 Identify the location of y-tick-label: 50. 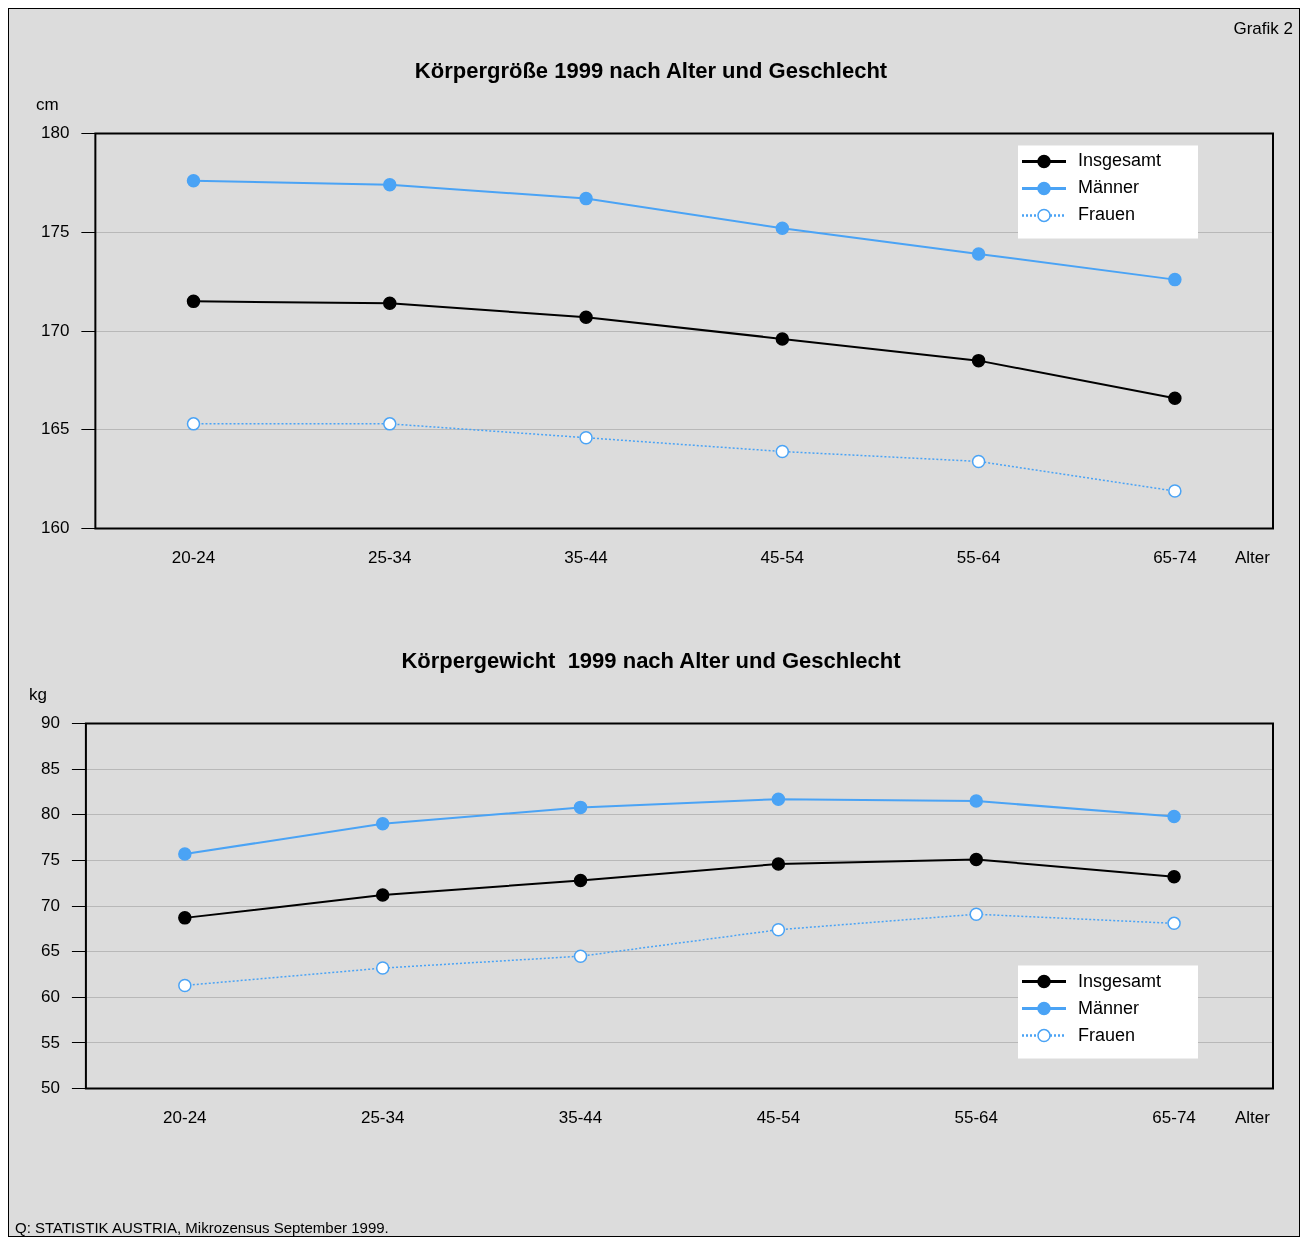
(50, 1088).